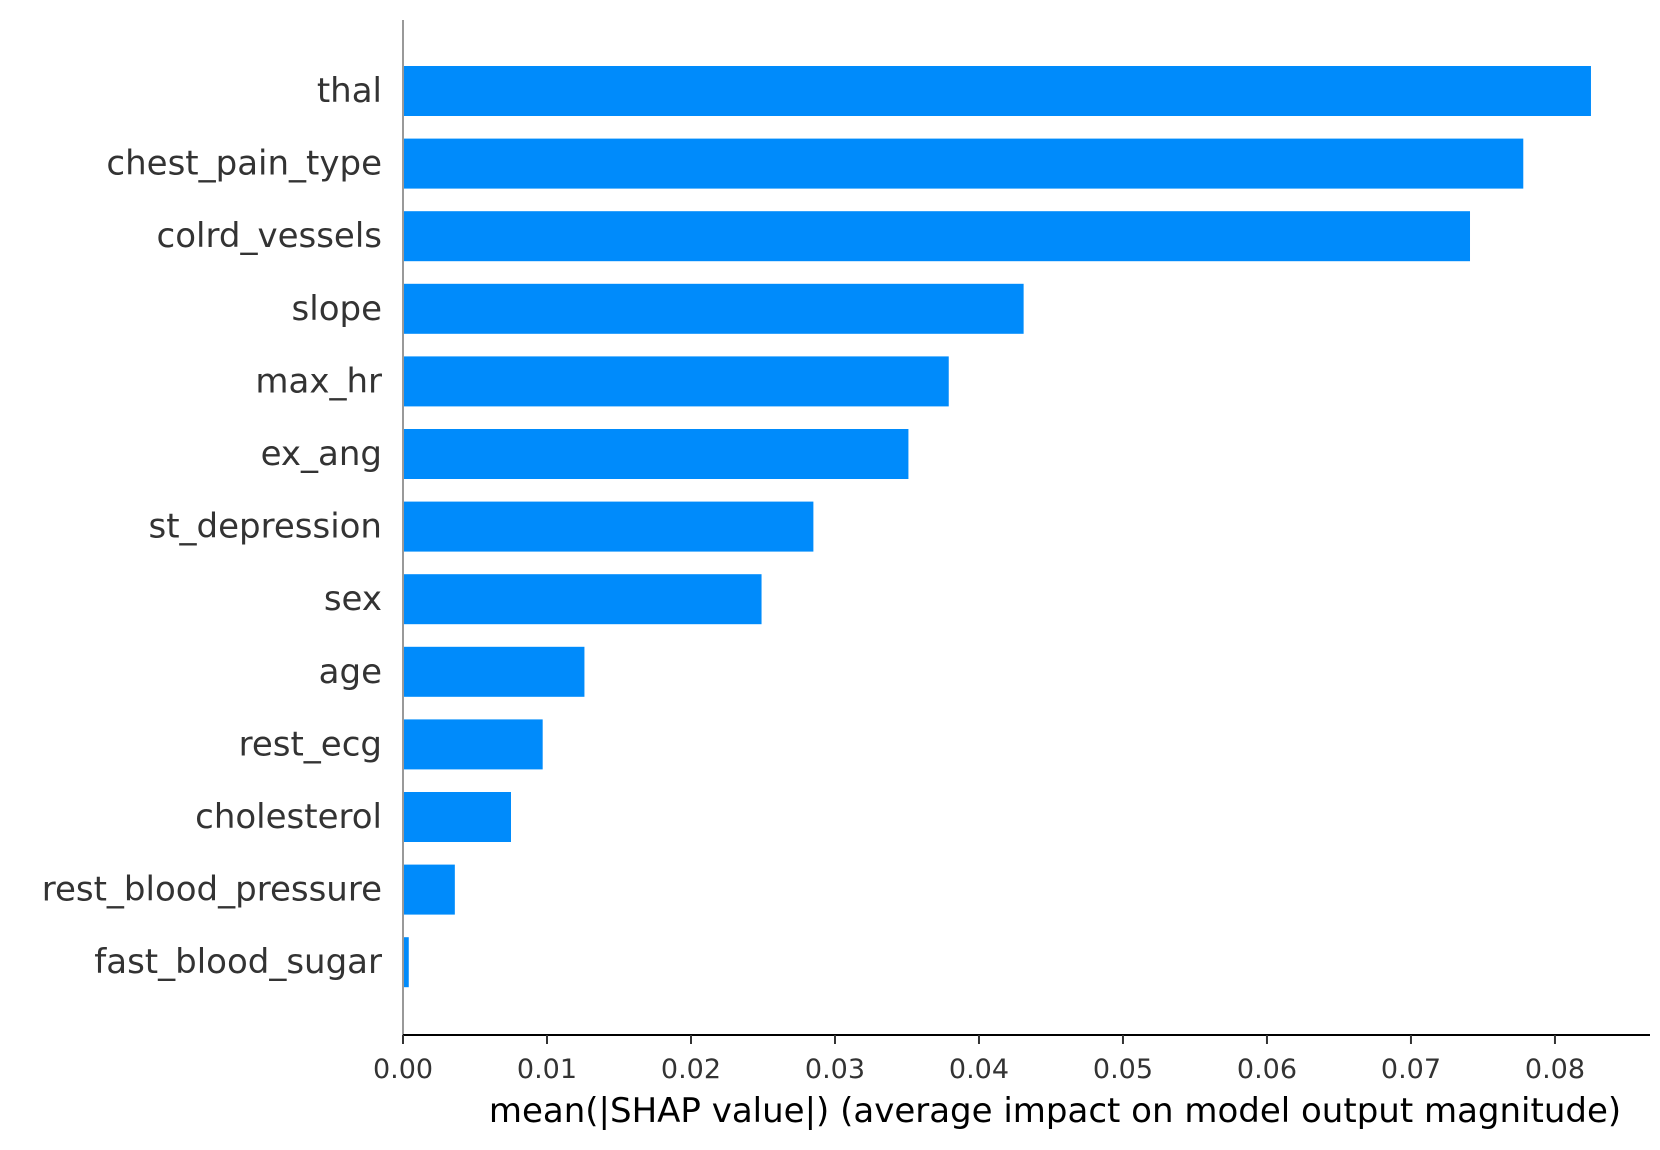 The width and height of the screenshot is (1660, 1150). What do you see at coordinates (212, 890) in the screenshot?
I see `category-label-rest-blood-pressure: rest_blood_pressure` at bounding box center [212, 890].